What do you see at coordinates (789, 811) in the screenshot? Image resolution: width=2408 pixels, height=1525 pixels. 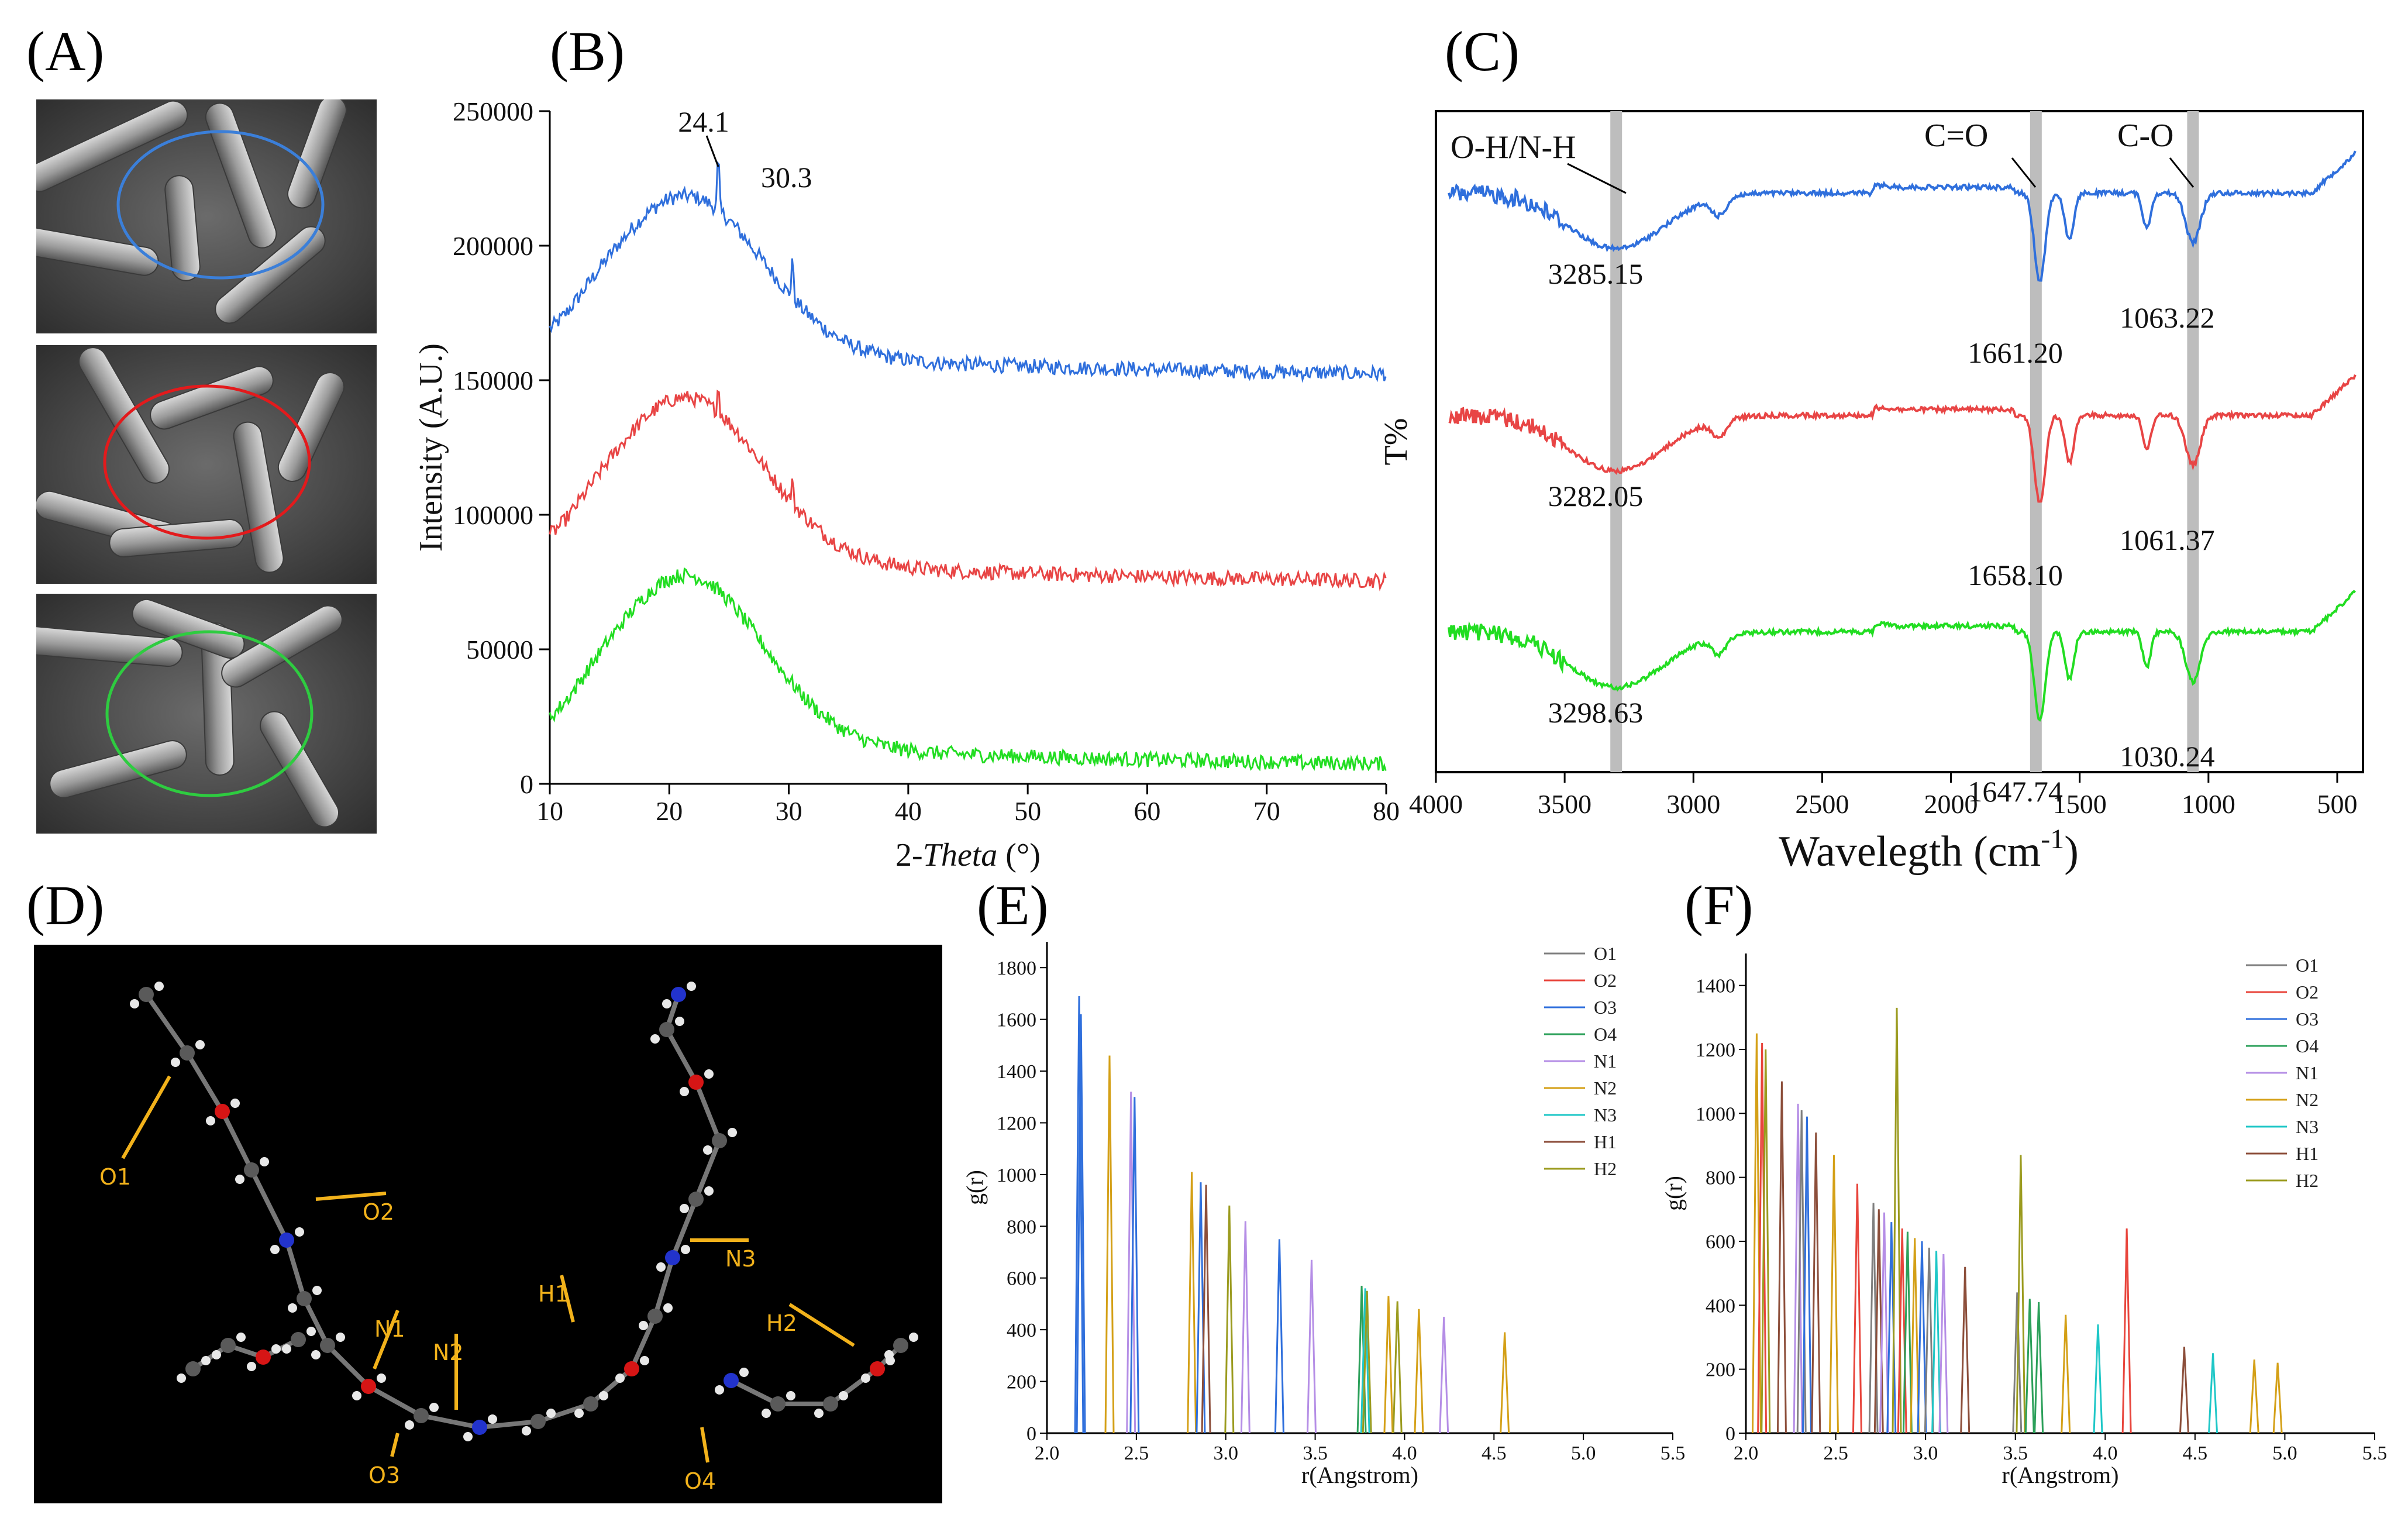 I see `x-tick-label: 30` at bounding box center [789, 811].